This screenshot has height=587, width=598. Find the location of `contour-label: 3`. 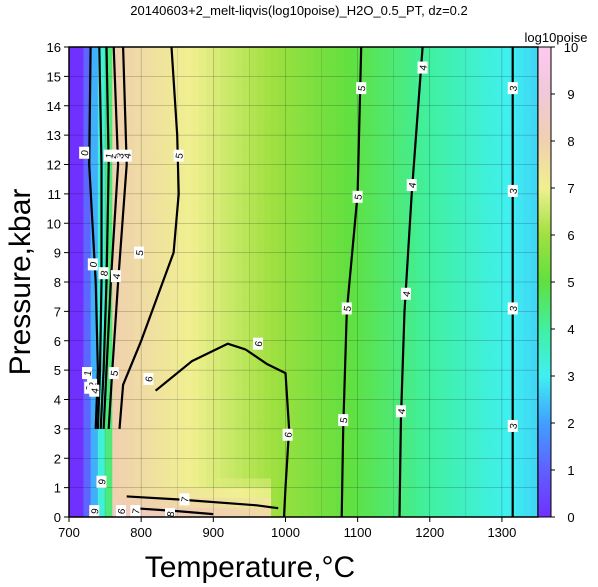

contour-label: 3 is located at coordinates (513, 190).